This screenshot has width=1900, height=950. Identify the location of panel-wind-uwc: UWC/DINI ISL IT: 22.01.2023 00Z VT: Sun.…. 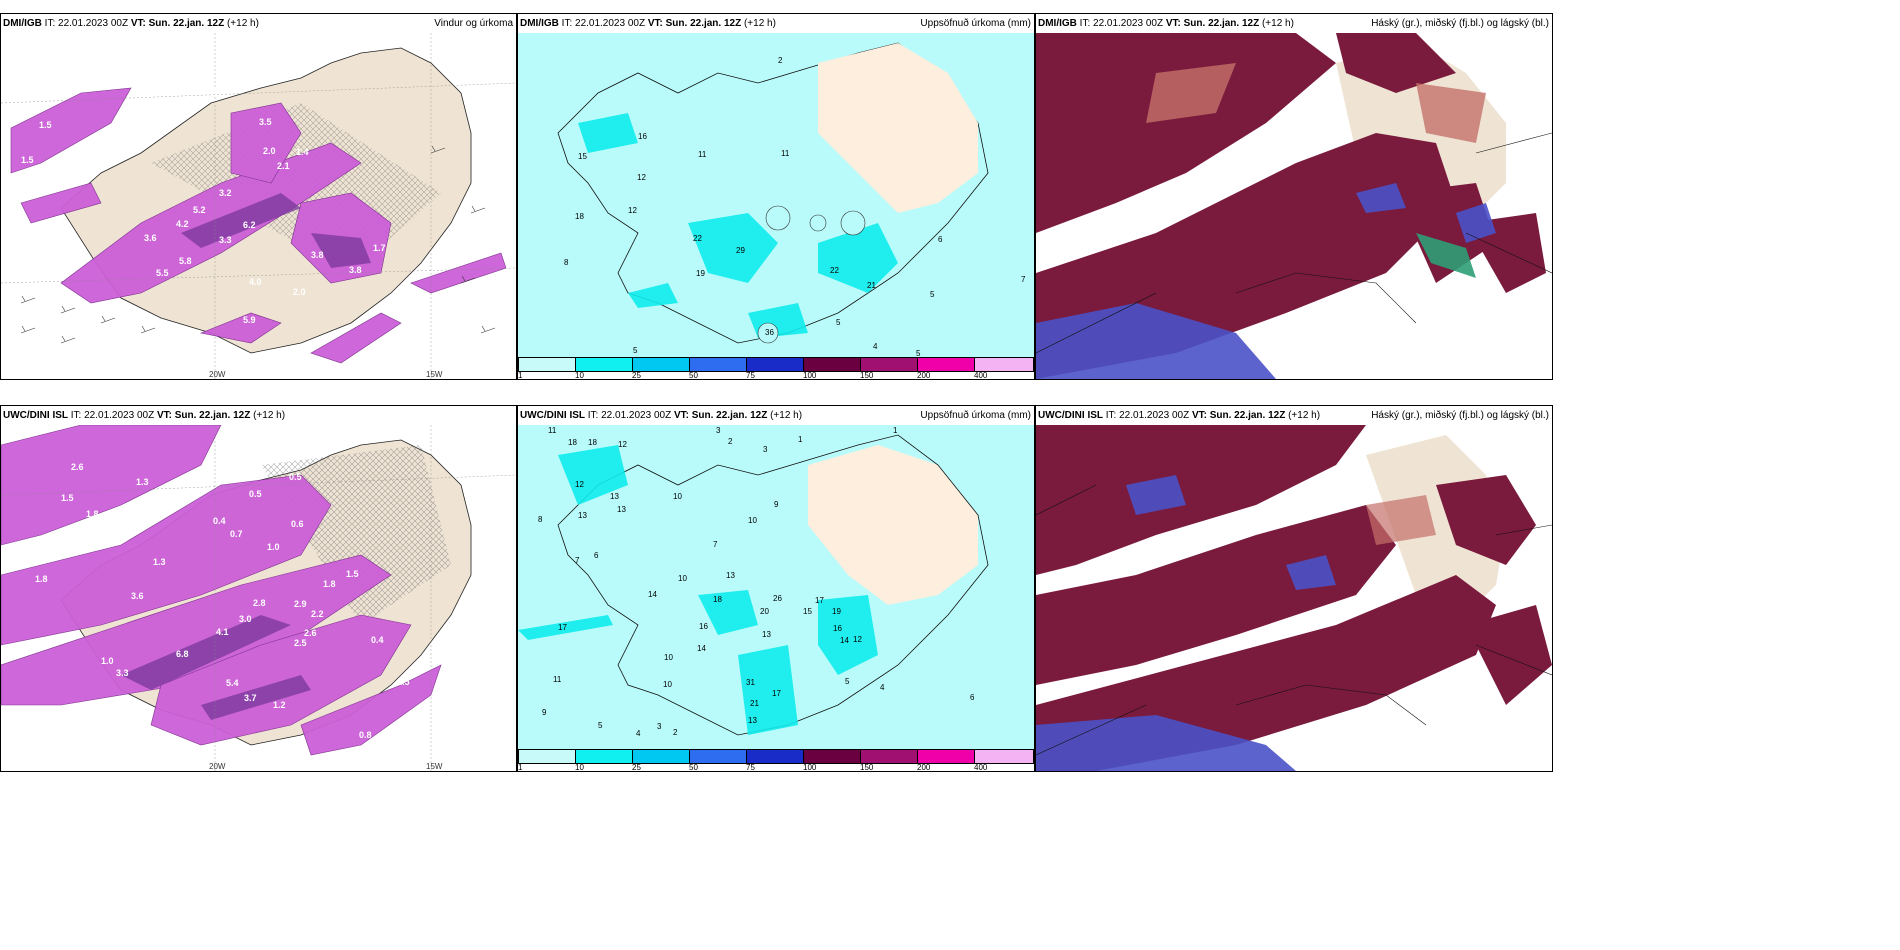
(258, 588).